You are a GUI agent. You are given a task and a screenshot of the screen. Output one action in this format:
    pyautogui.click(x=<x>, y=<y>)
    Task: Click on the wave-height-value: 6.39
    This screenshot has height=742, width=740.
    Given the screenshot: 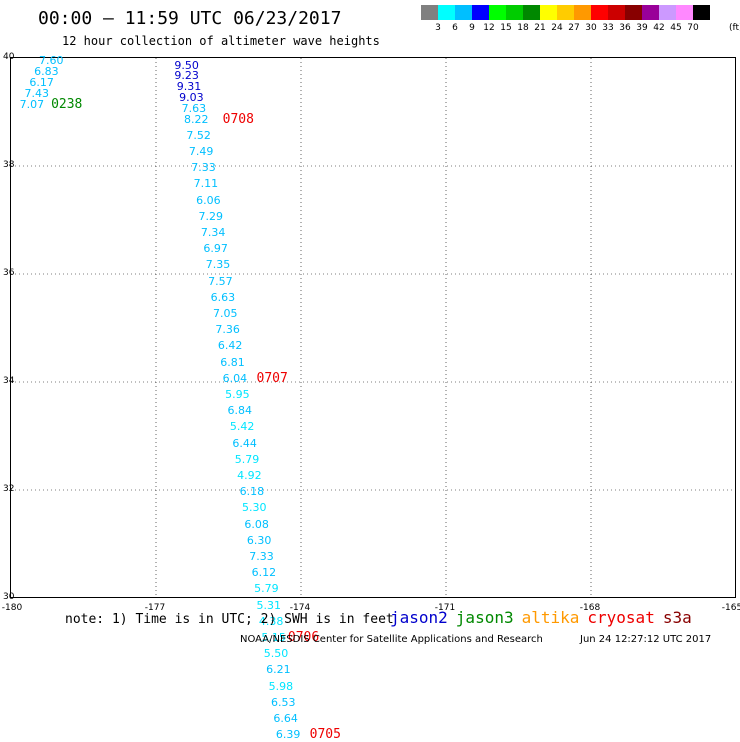 What is the action you would take?
    pyautogui.click(x=288, y=735)
    